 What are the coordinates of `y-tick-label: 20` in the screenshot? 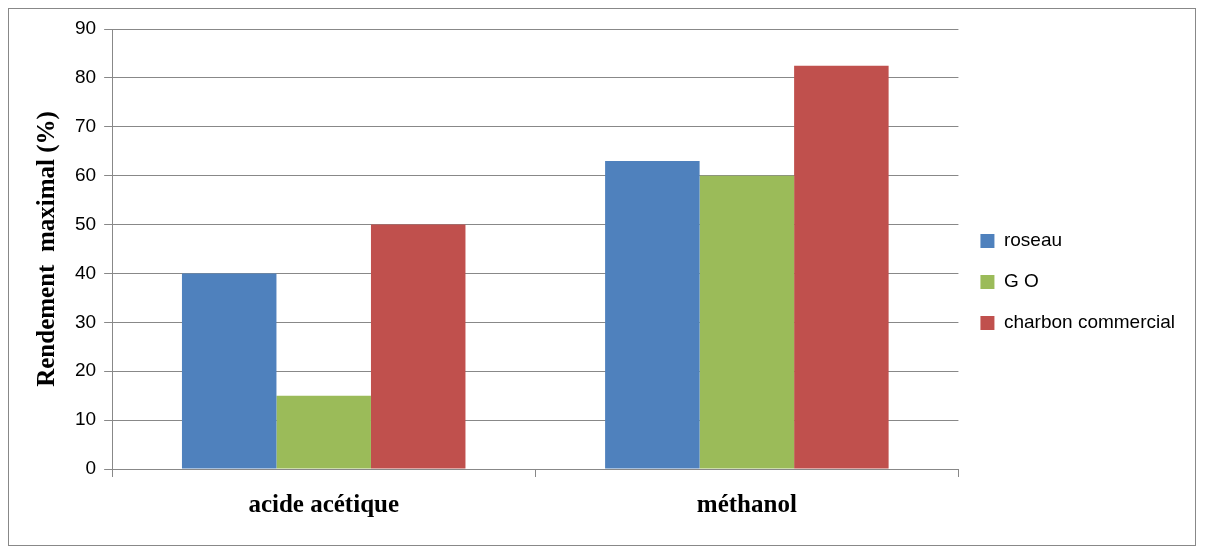 It's located at (85, 370).